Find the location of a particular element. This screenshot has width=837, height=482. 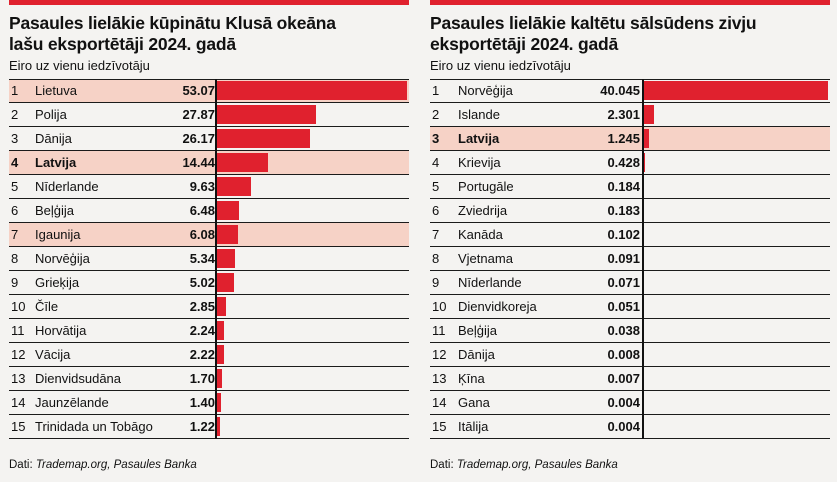

chart-row: 14 Jaunzēlande 1.40 is located at coordinates (209, 403).